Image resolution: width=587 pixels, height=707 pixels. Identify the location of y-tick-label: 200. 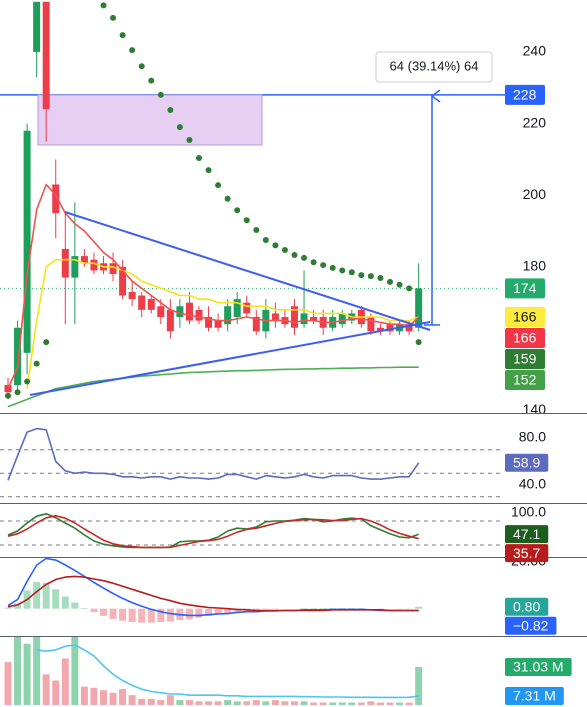
(535, 194).